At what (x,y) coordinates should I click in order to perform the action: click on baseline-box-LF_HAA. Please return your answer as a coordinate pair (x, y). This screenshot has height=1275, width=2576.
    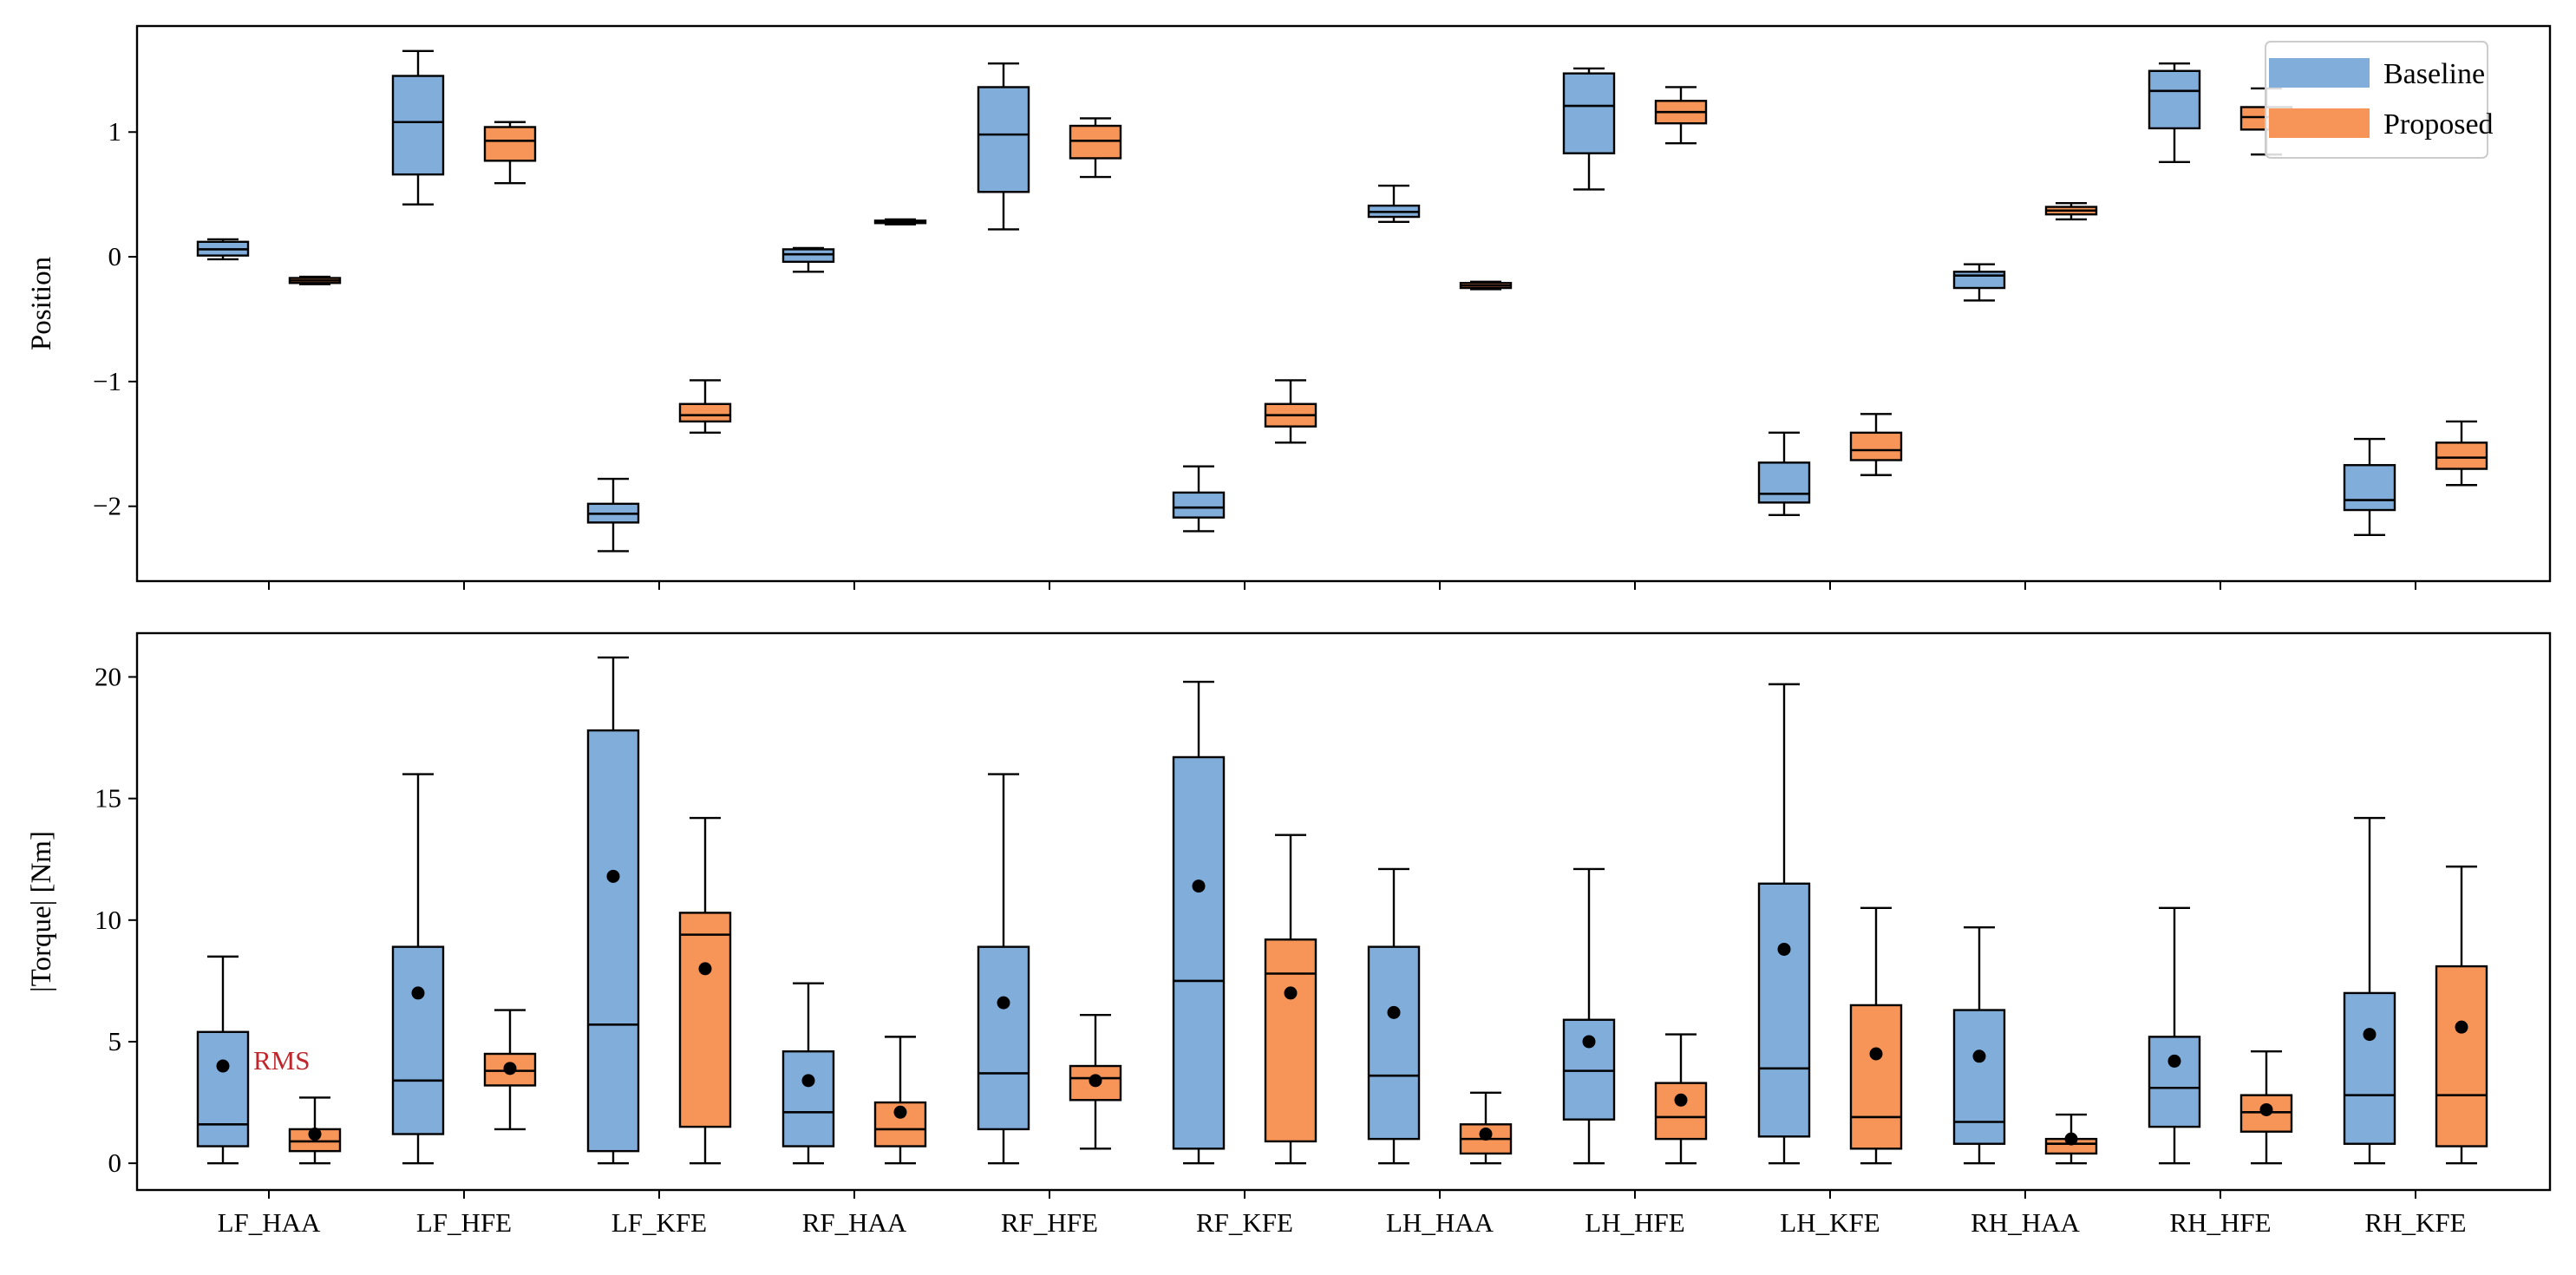
    Looking at the image, I should click on (223, 1060).